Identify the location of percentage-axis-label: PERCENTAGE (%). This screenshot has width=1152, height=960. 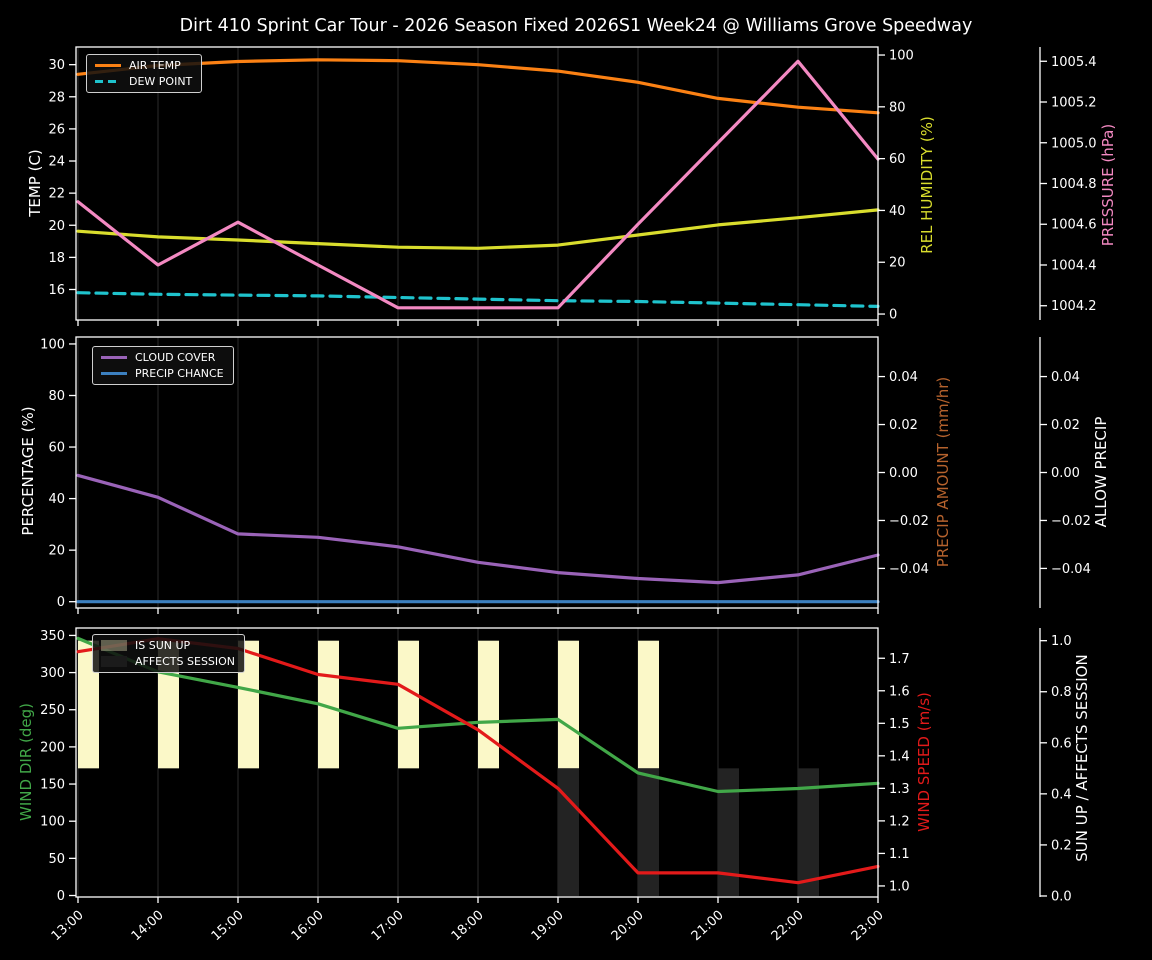
(28, 471).